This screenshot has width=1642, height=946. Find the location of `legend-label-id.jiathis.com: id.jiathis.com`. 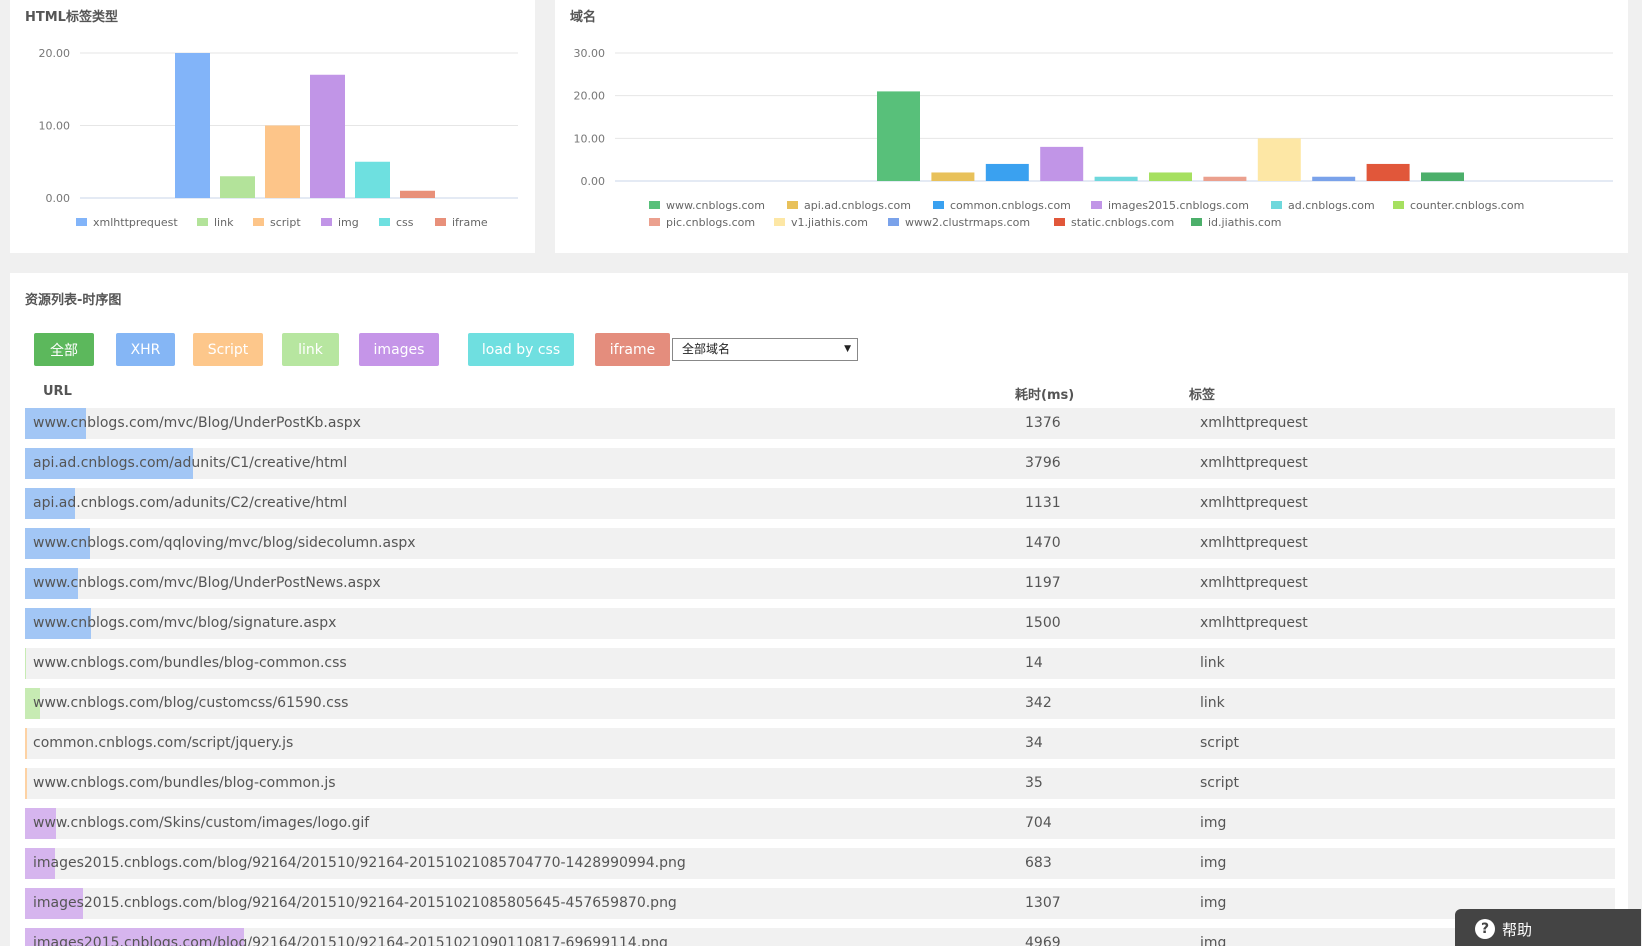

legend-label-id.jiathis.com: id.jiathis.com is located at coordinates (1244, 222).